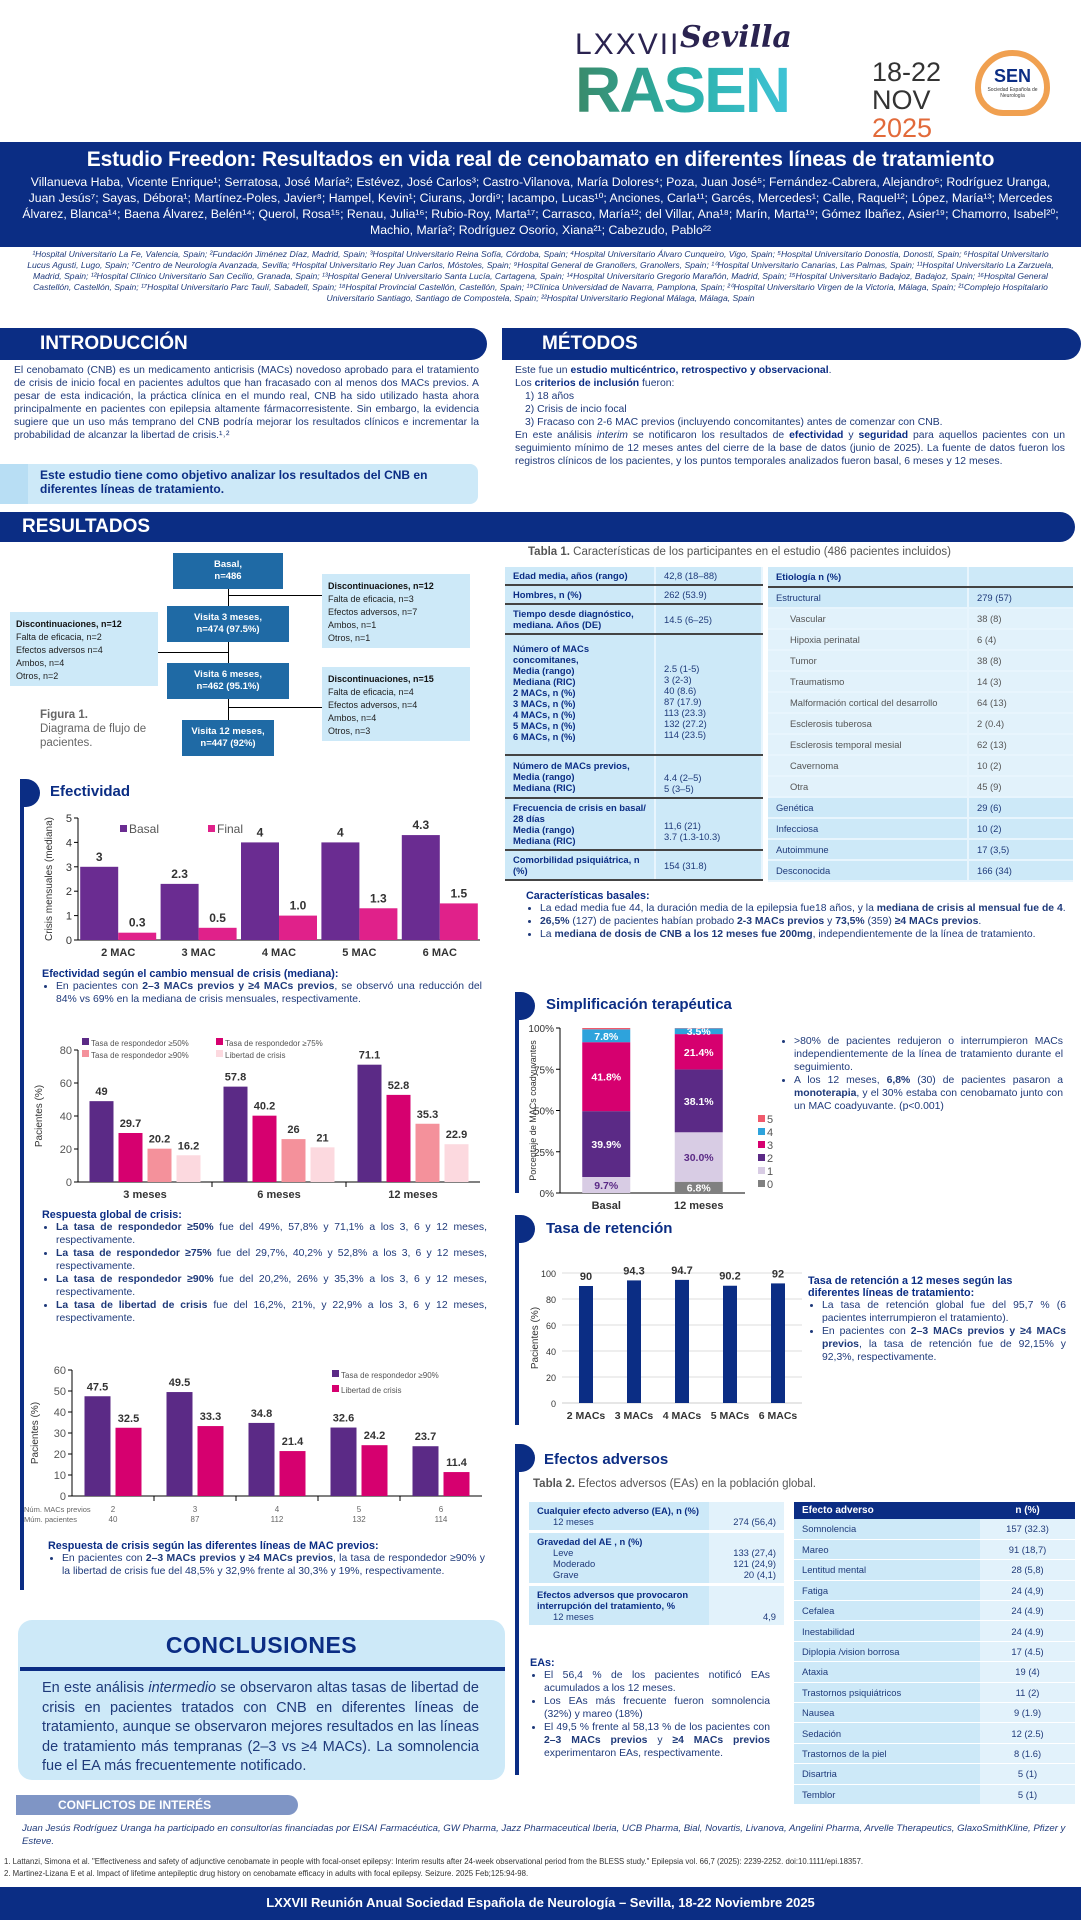 The image size is (1081, 1920). What do you see at coordinates (868, 745) in the screenshot?
I see `etiology-label: Esclerosis temporal mesial` at bounding box center [868, 745].